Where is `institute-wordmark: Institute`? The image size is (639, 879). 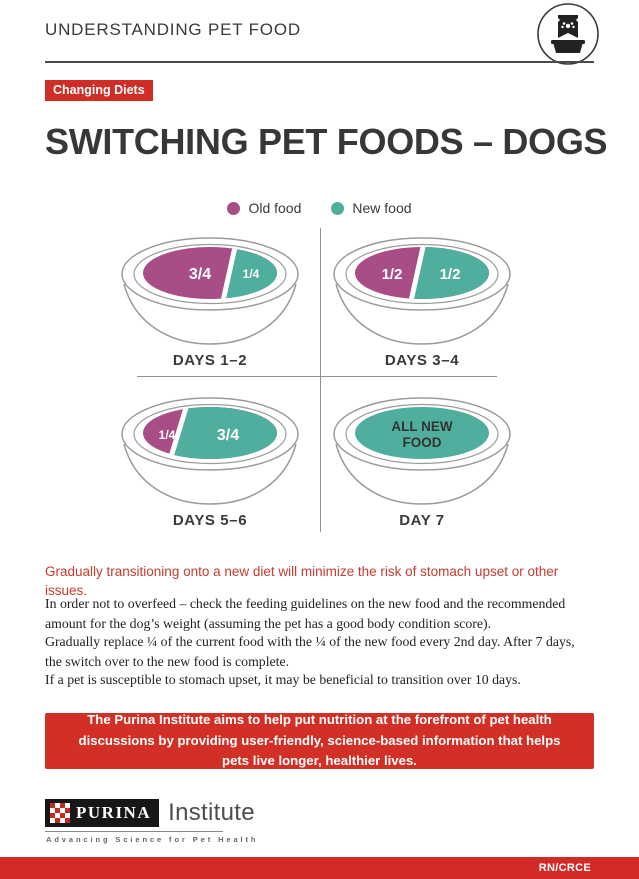
institute-wordmark: Institute is located at coordinates (211, 812).